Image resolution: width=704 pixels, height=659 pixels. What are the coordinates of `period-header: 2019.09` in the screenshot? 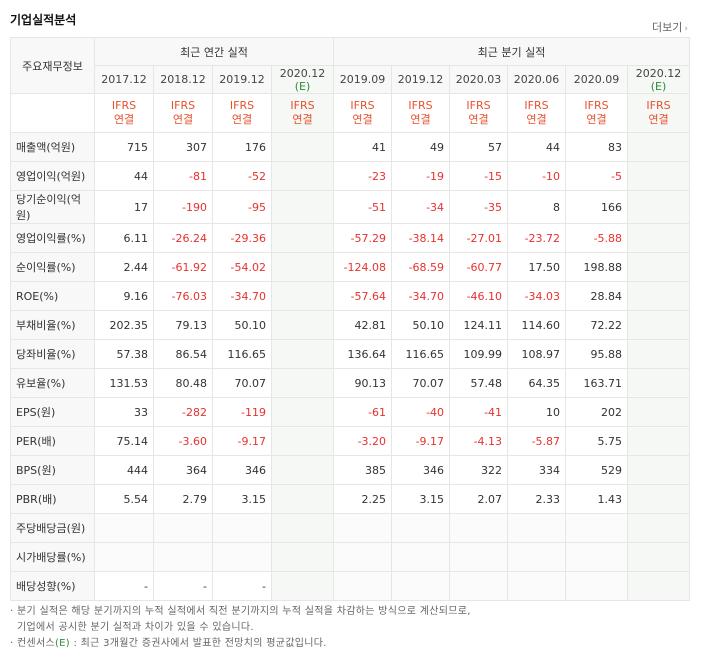 It's located at (363, 79).